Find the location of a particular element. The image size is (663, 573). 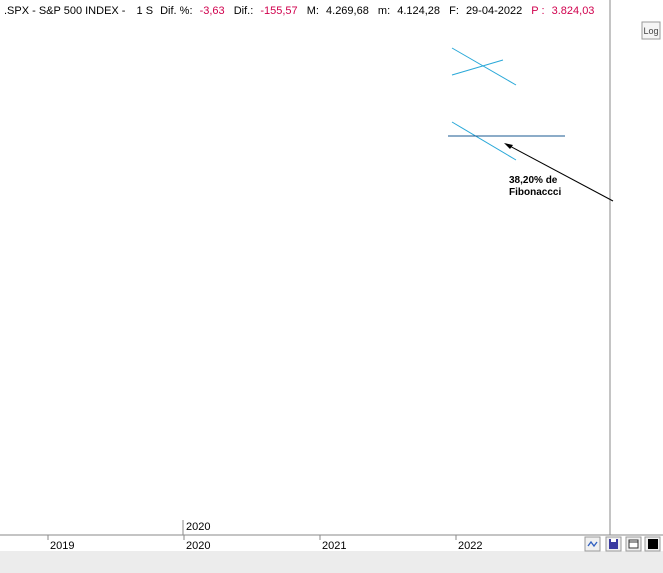

header-max-label: M: is located at coordinates (313, 11).